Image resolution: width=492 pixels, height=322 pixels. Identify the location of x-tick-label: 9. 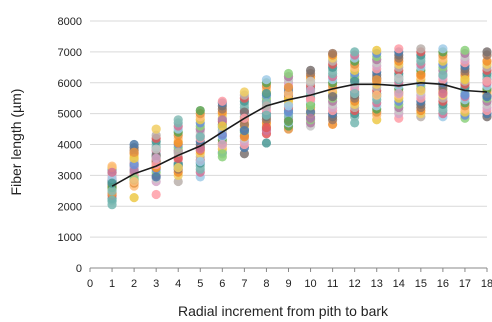
(288, 284).